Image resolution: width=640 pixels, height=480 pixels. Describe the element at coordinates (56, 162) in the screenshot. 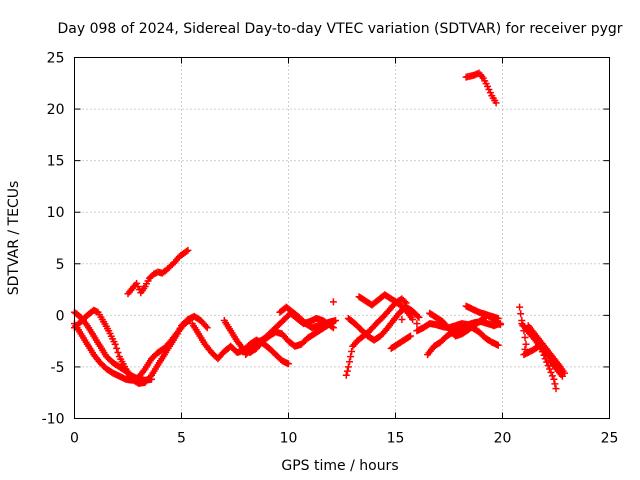

I see `y-tick-label: 15` at that location.